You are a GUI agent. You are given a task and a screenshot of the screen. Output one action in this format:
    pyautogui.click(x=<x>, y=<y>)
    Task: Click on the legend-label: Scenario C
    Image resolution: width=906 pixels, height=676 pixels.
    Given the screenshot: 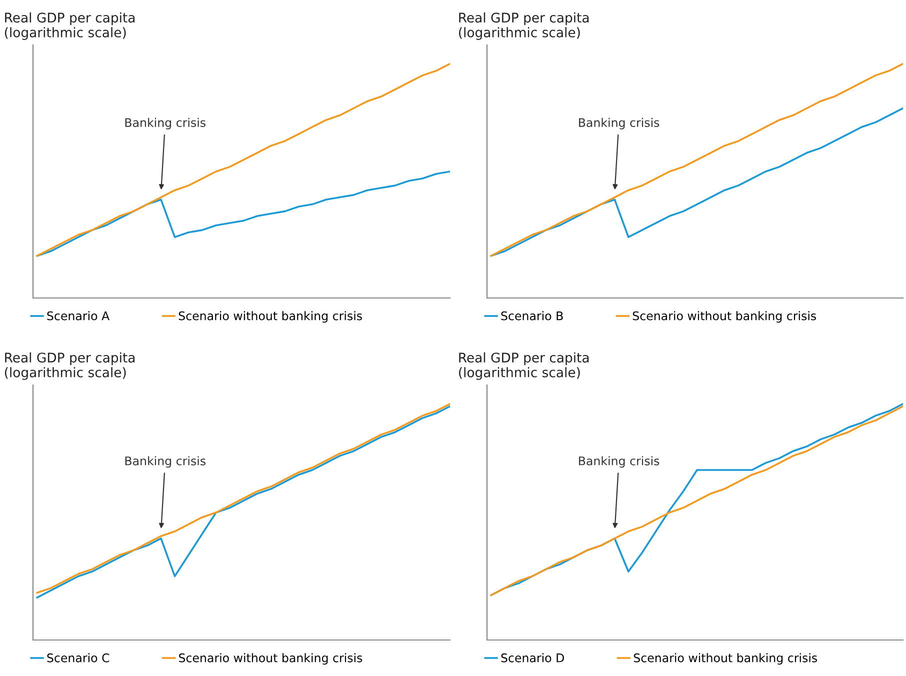 What is the action you would take?
    pyautogui.click(x=78, y=657)
    